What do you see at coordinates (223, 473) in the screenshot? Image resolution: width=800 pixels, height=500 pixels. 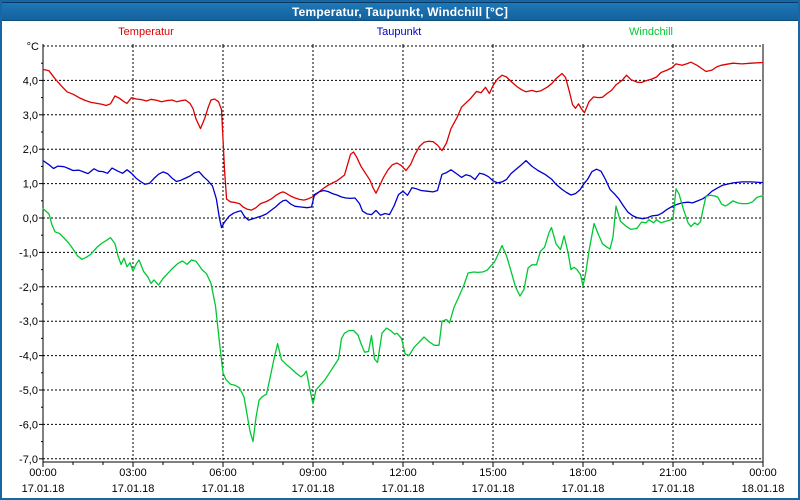 I see `x-tick-time: 06:00` at bounding box center [223, 473].